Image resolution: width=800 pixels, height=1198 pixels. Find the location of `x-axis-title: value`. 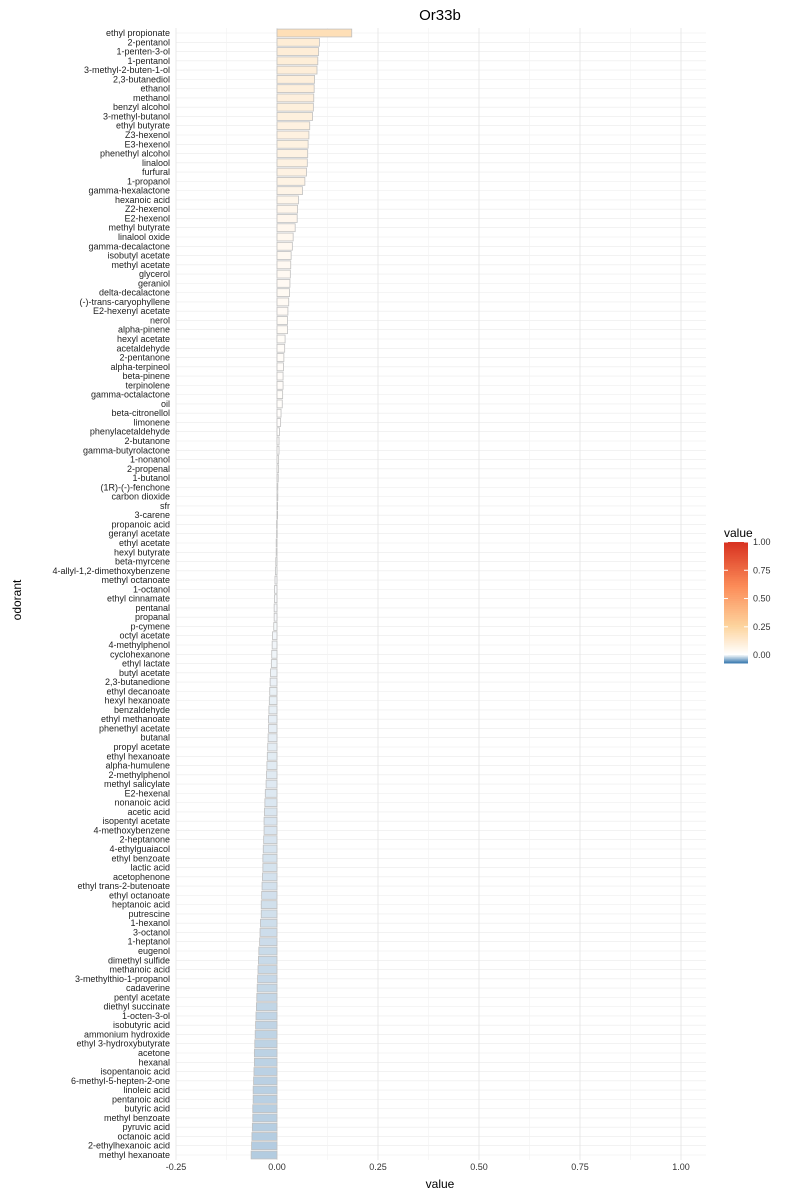

x-axis-title: value is located at coordinates (440, 1184).